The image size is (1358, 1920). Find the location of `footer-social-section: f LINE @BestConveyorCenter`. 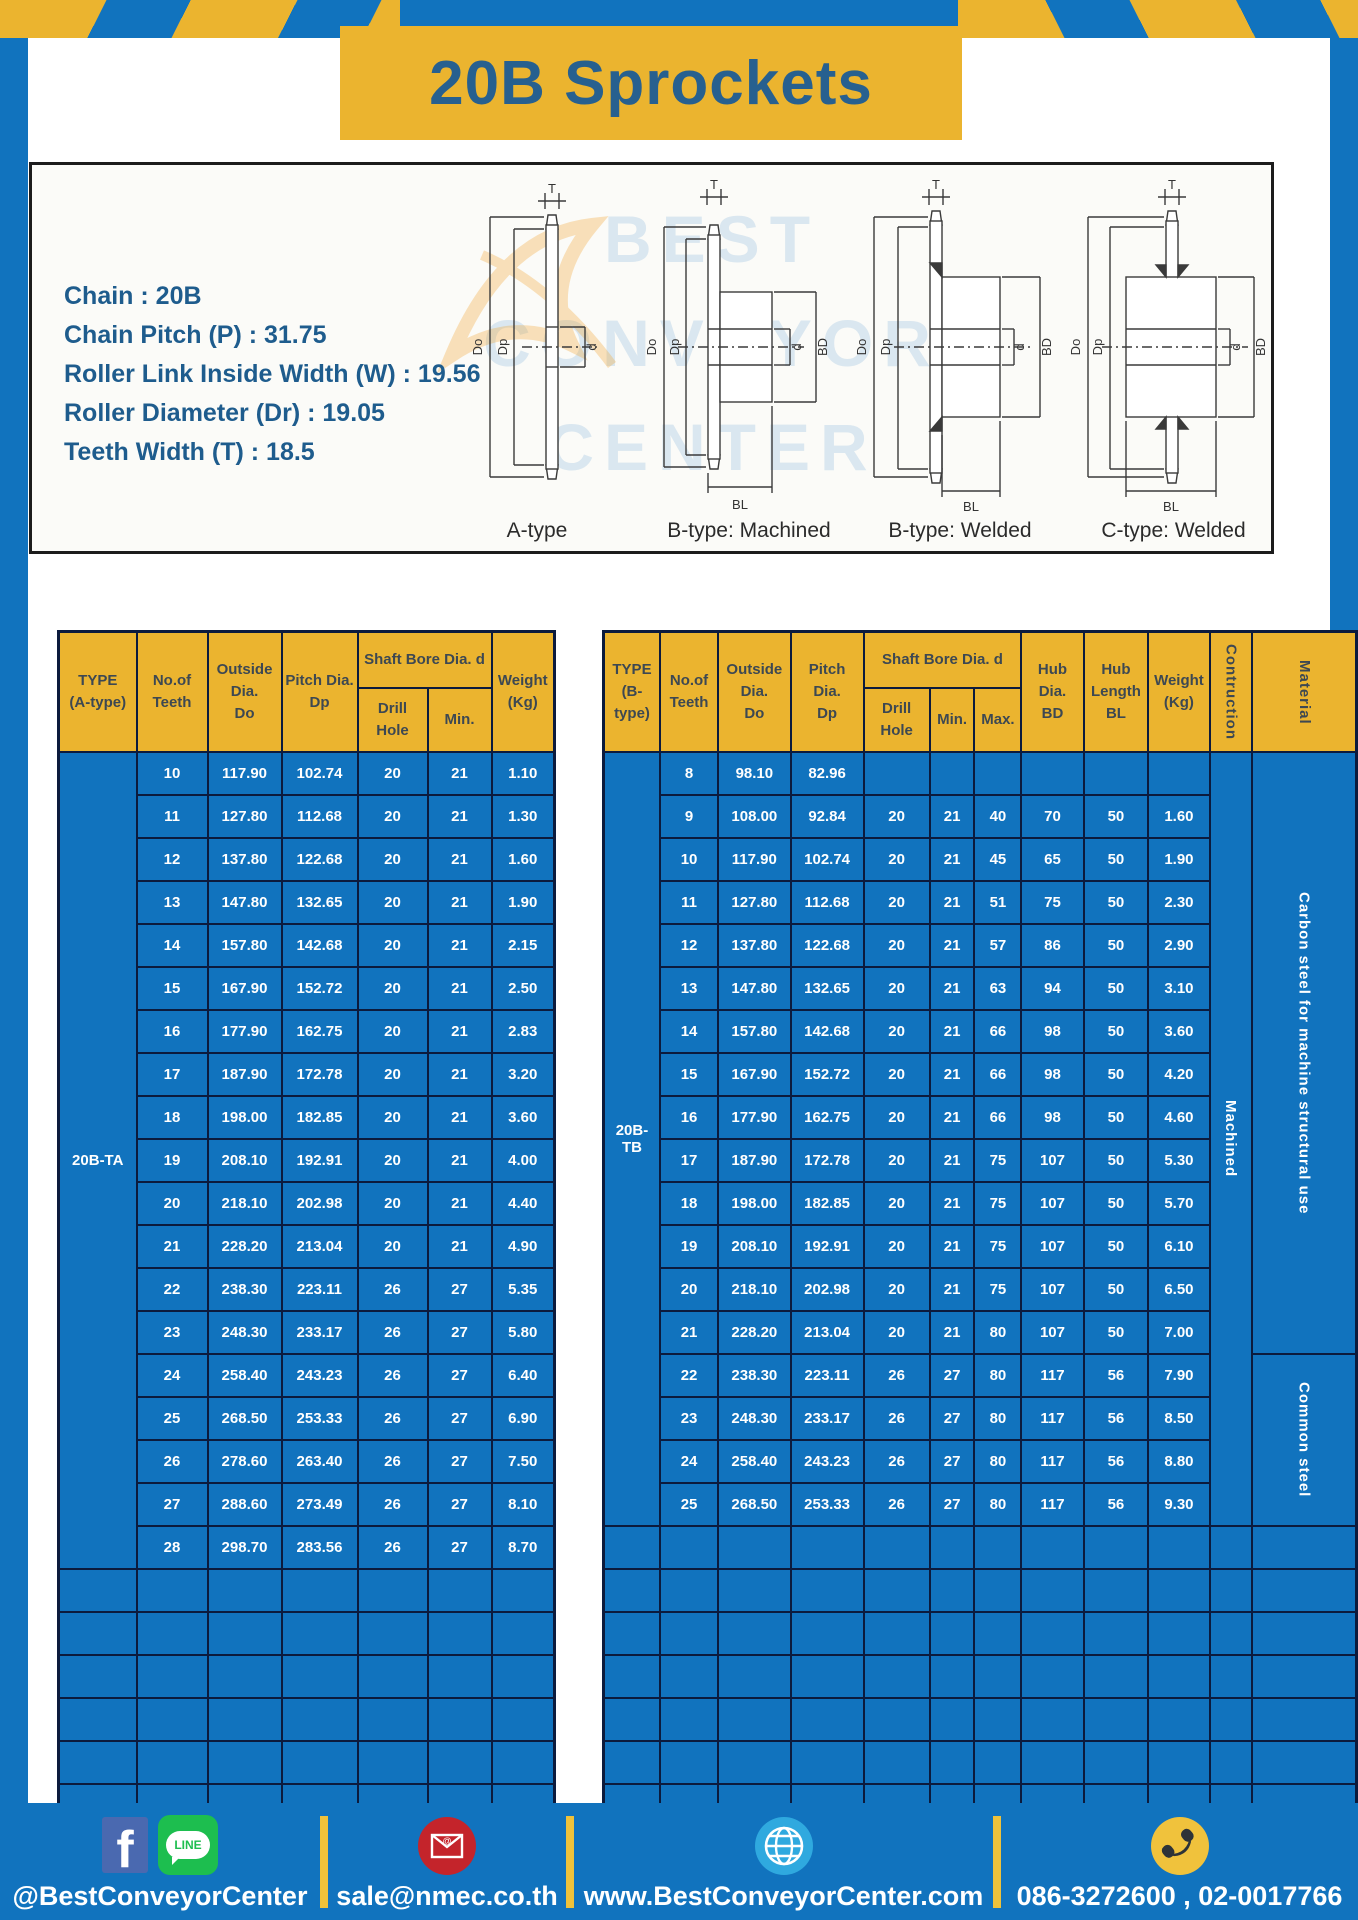

footer-social-section: f LINE @BestConveyorCenter is located at coordinates (160, 1861).